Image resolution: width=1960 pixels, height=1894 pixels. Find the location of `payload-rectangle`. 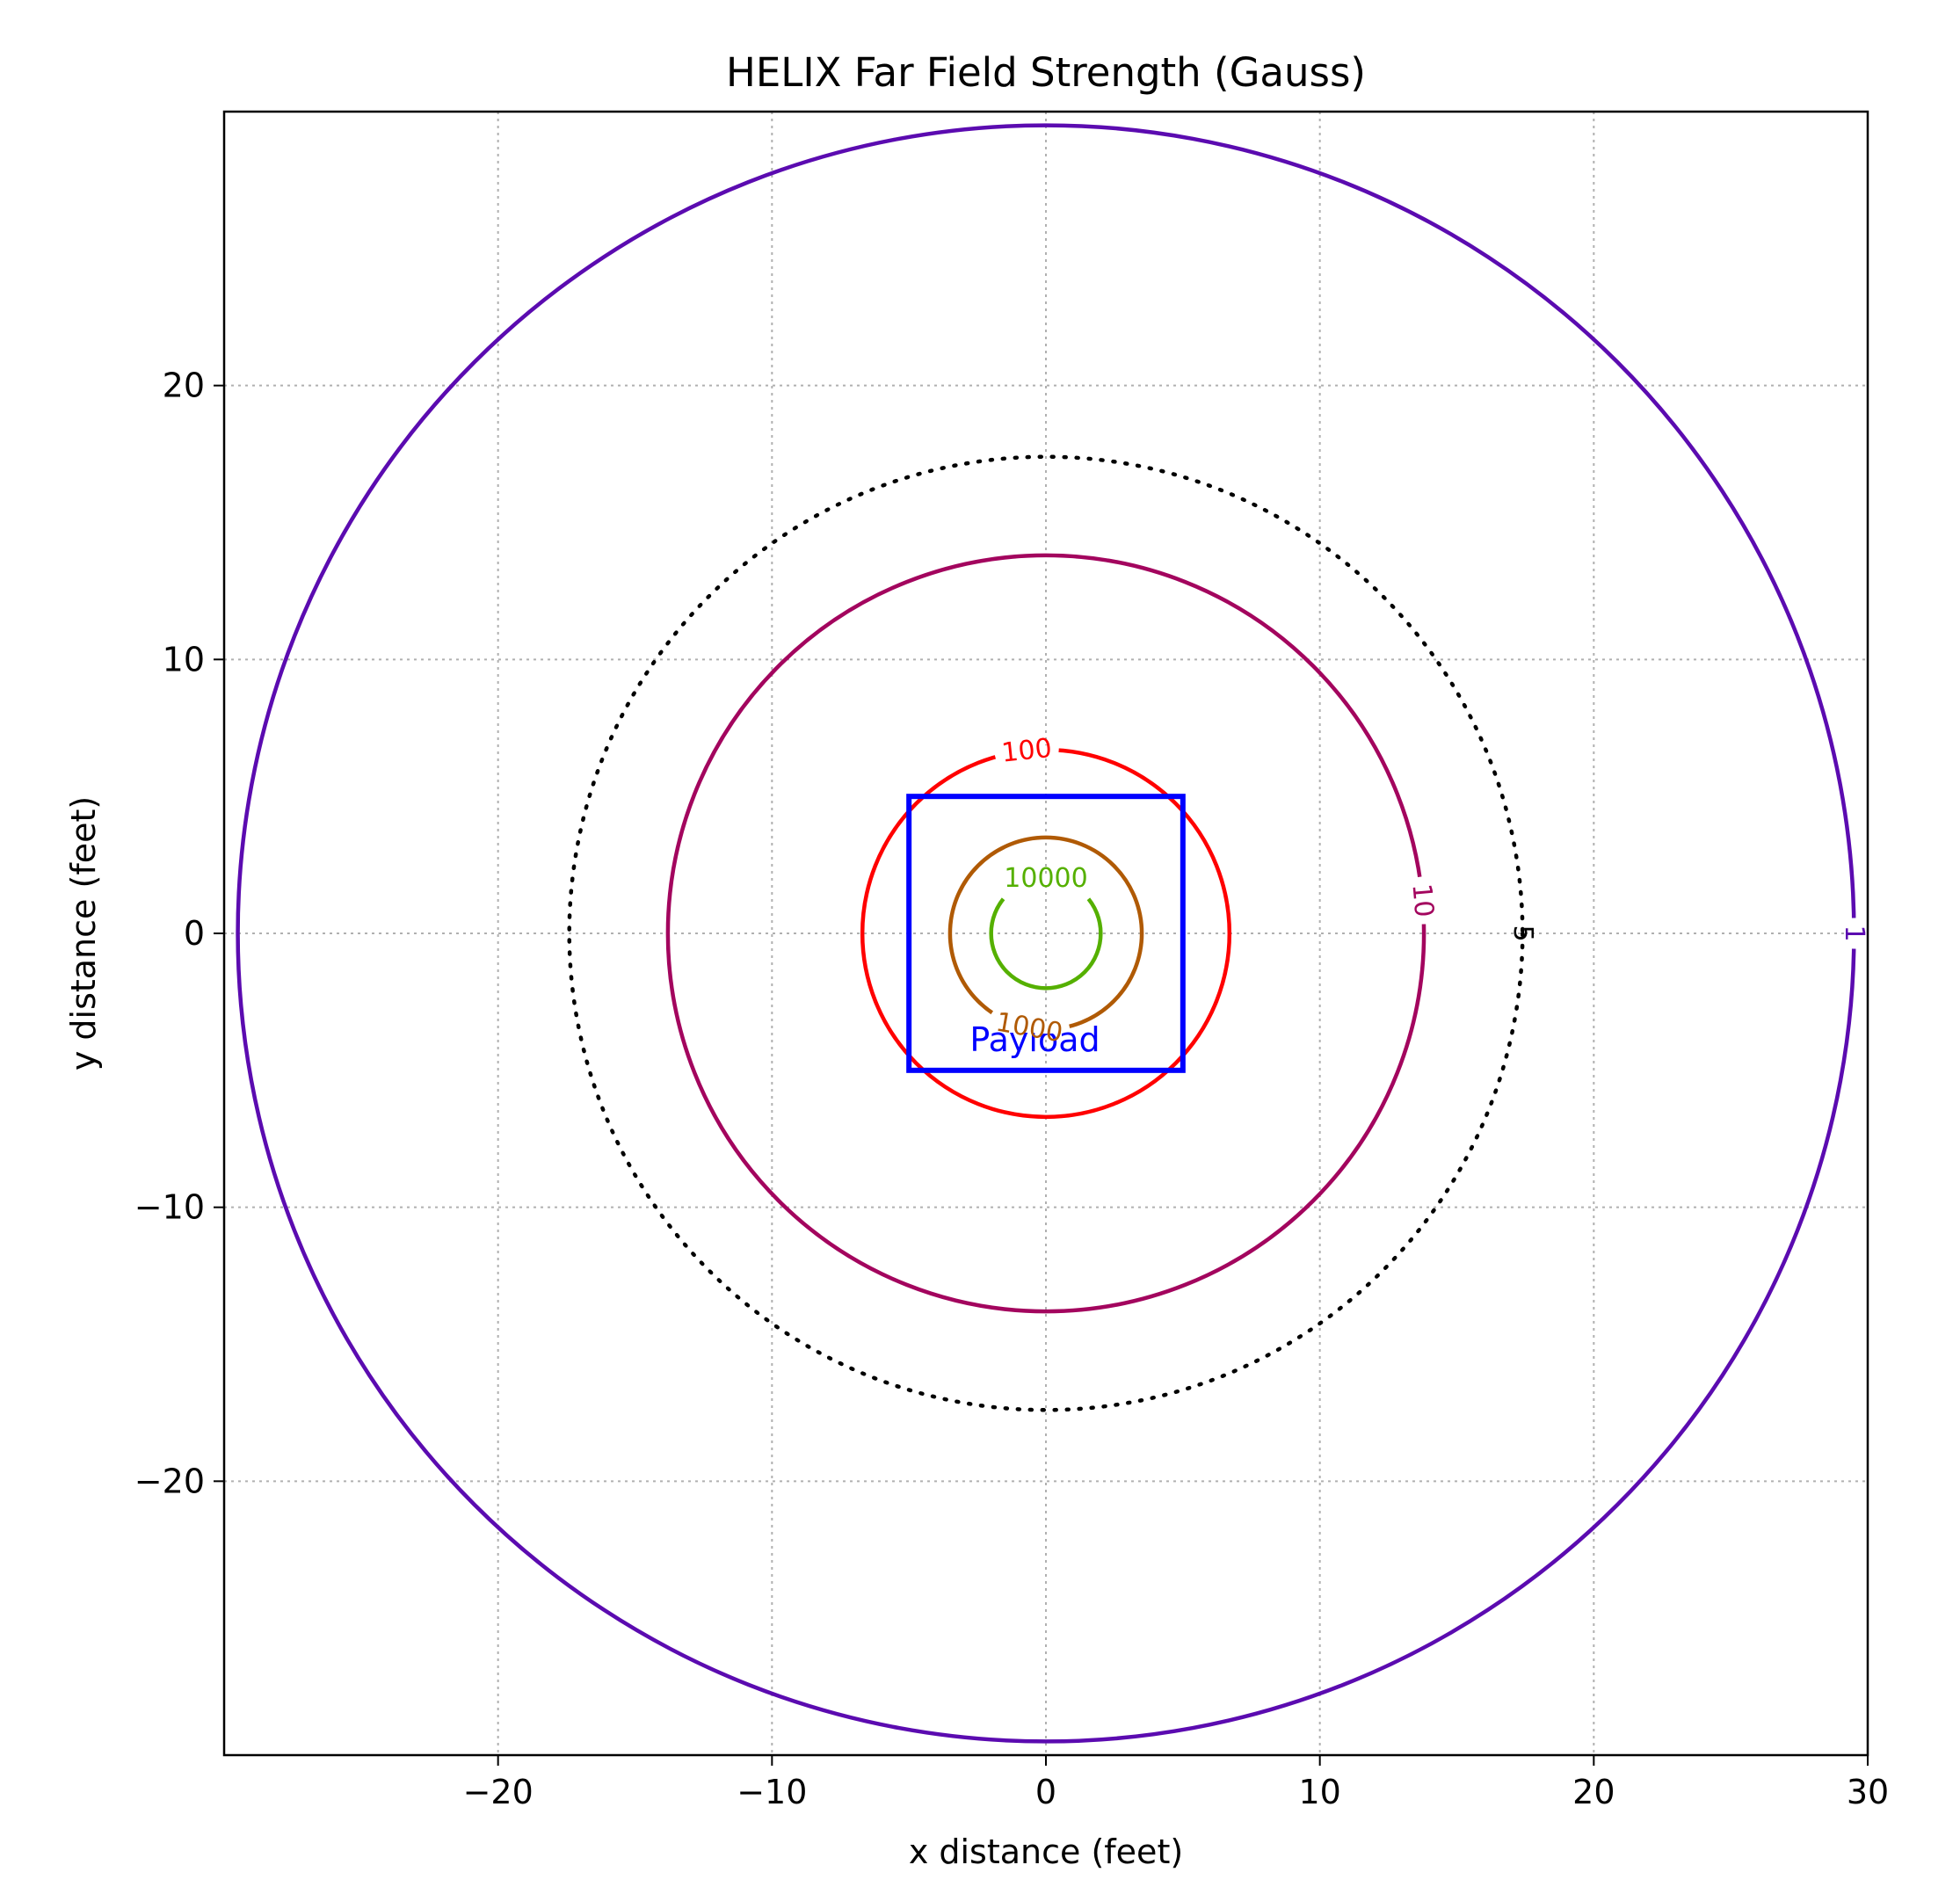

payload-rectangle is located at coordinates (1046, 933).